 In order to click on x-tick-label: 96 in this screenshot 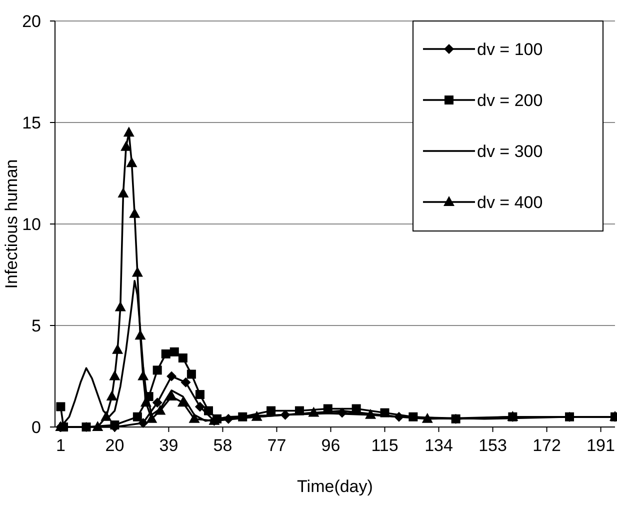, I will do `click(330, 445)`.